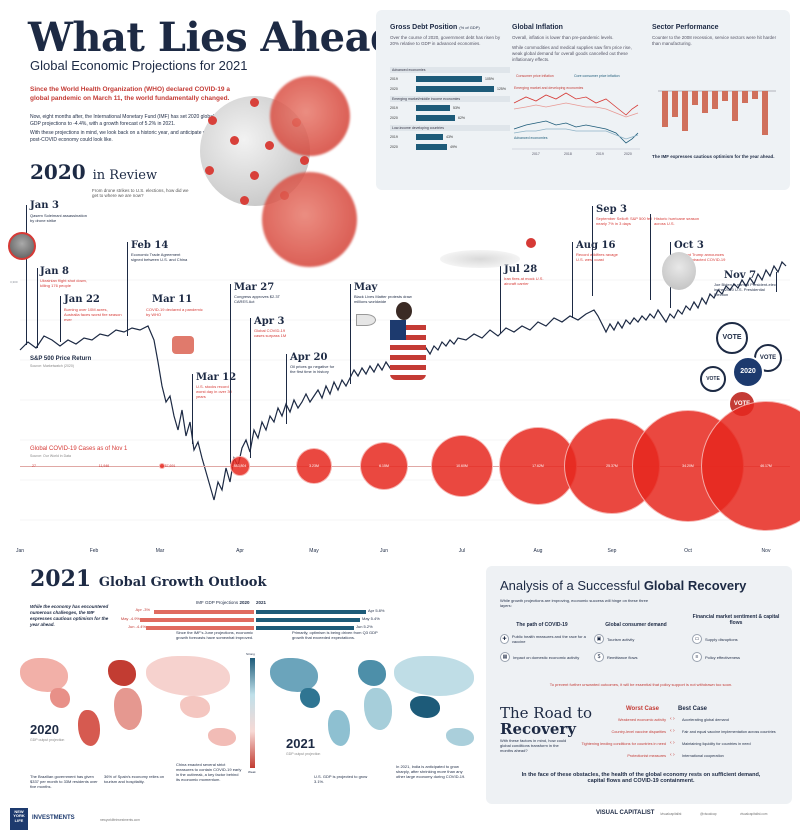 The width and height of the screenshot is (800, 834). I want to click on page-subtitle: Global Economic Projections for 2021, so click(139, 65).